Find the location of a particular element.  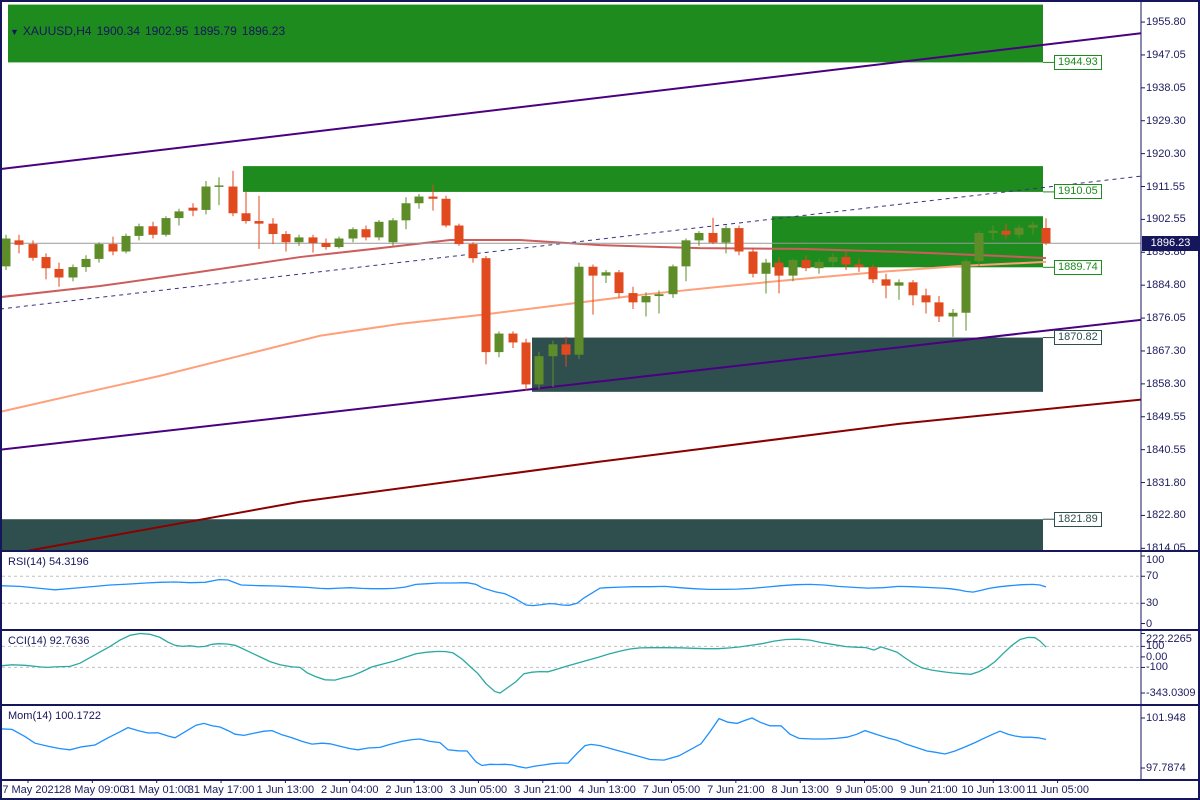

price-axis-label: 1929.30 is located at coordinates (1166, 120).